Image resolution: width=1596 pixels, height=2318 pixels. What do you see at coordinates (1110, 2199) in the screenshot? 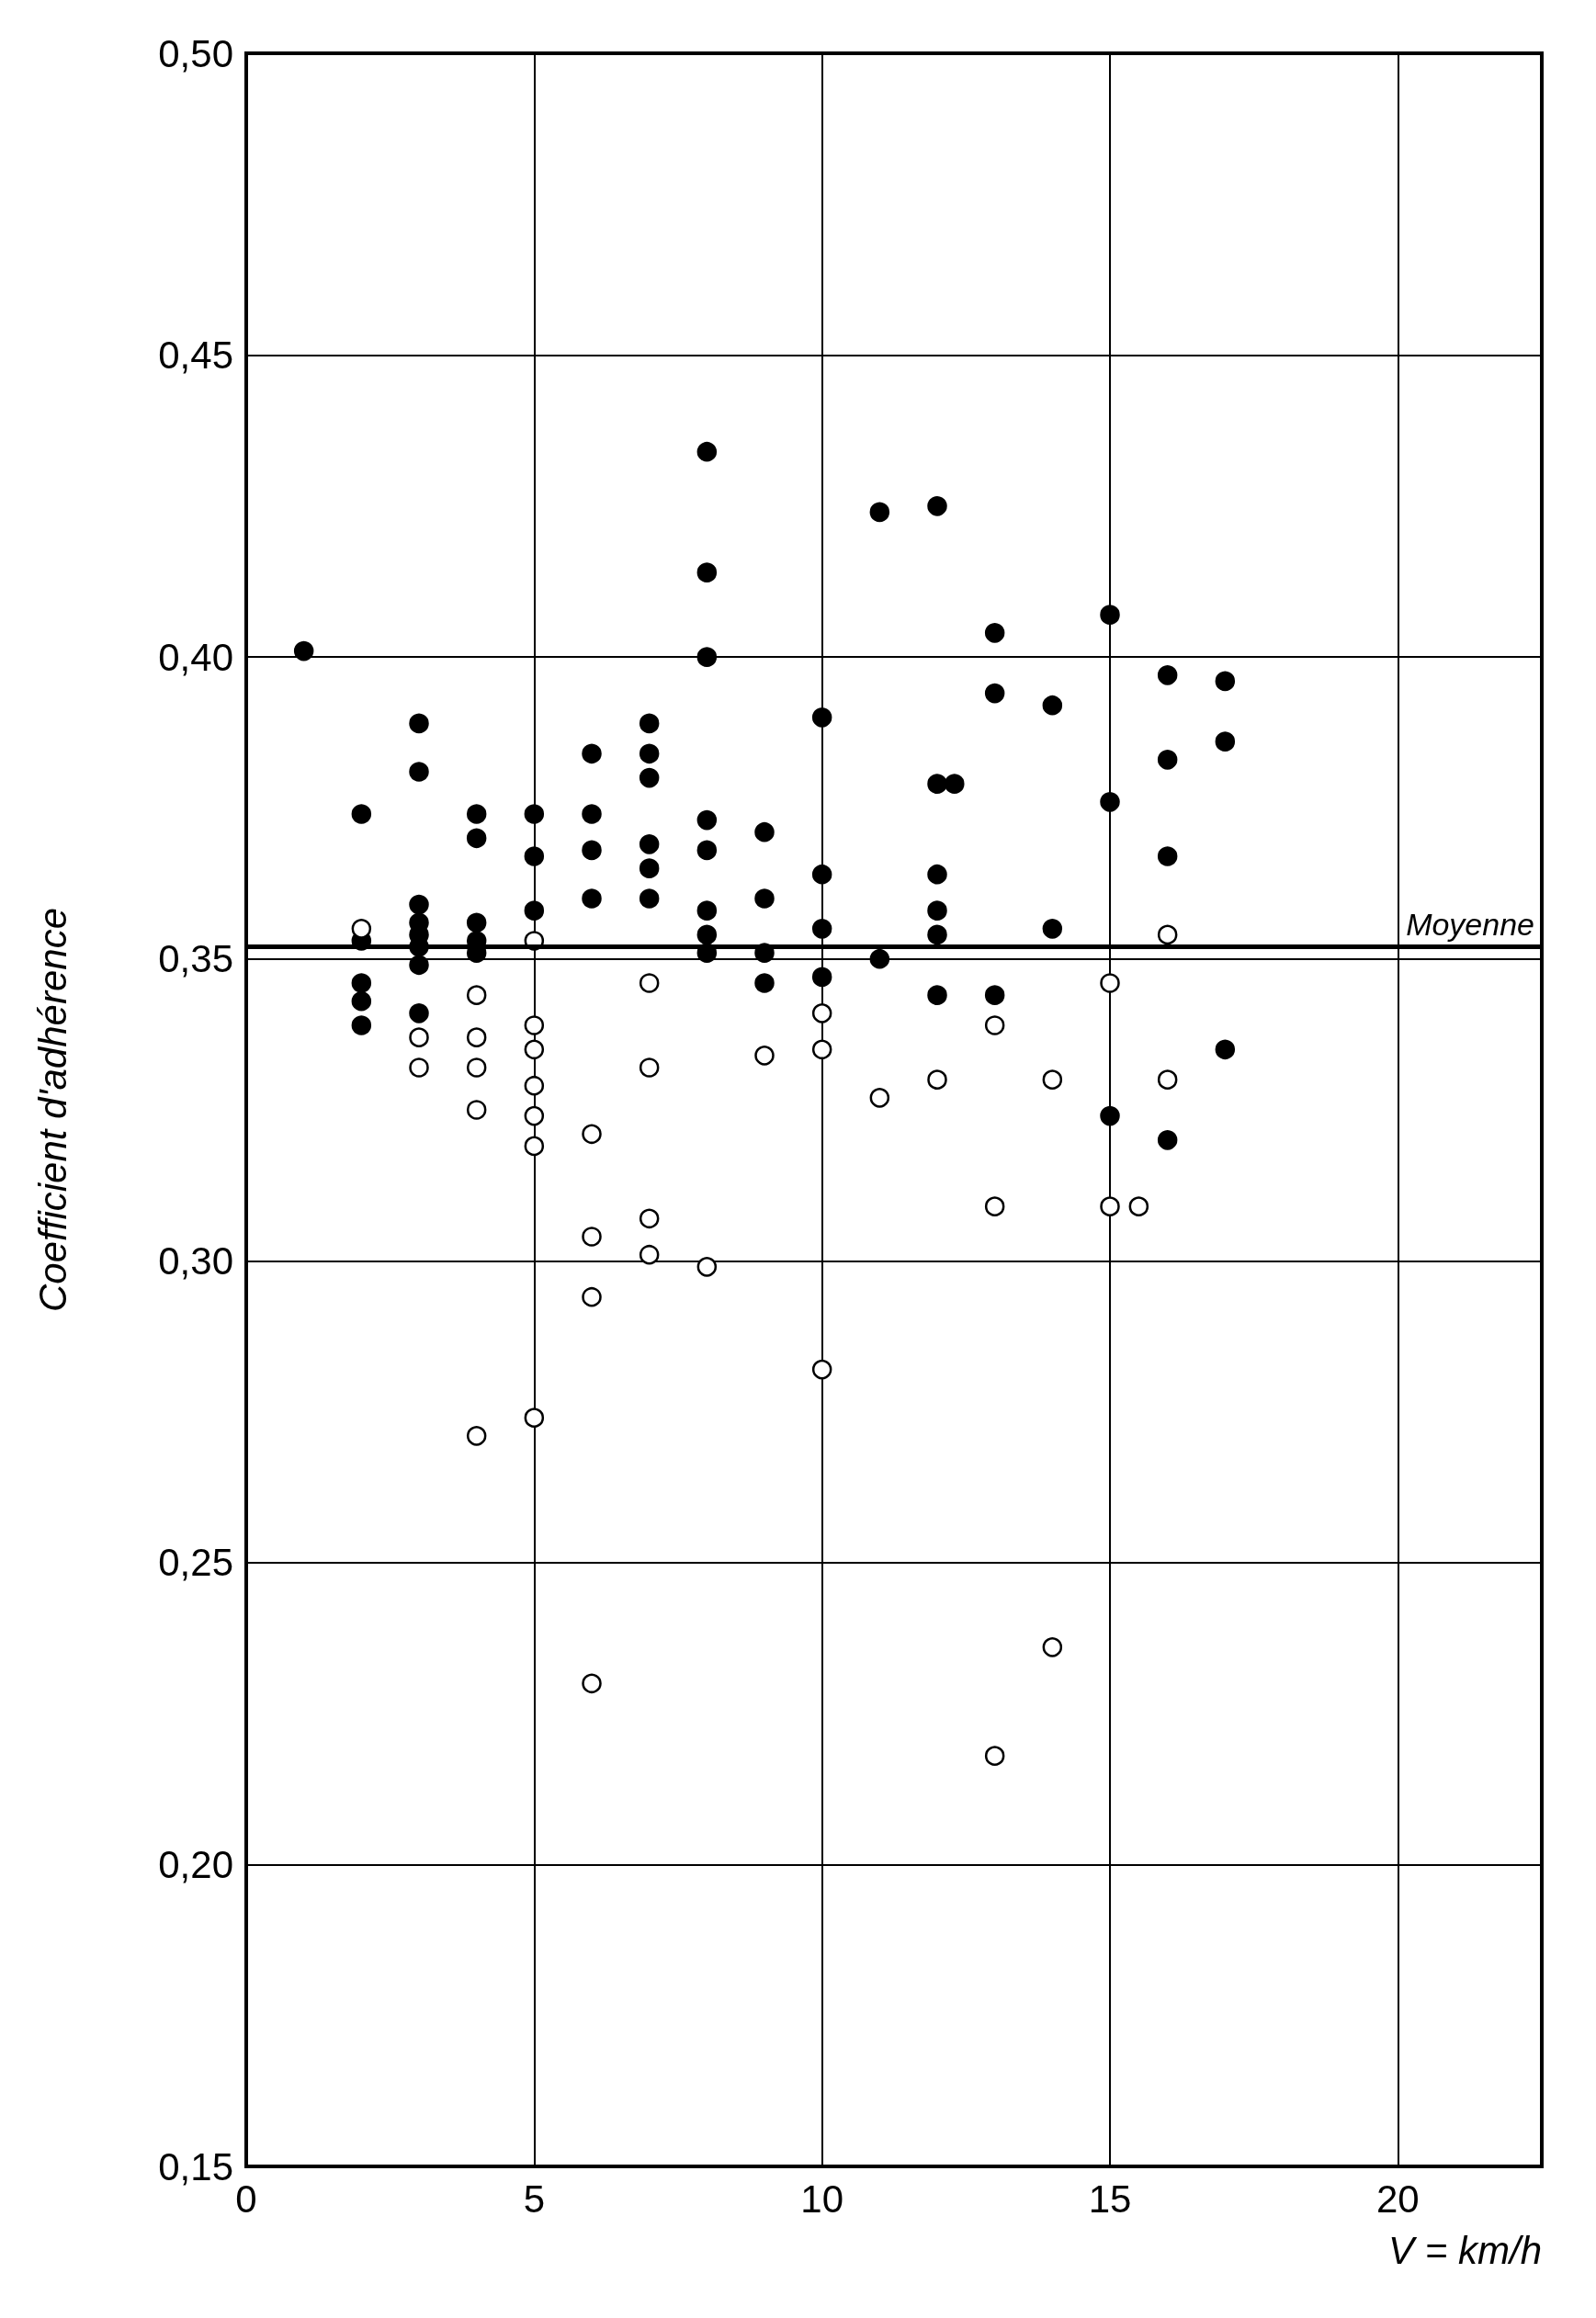
I see `x-tick-label: 15` at bounding box center [1110, 2199].